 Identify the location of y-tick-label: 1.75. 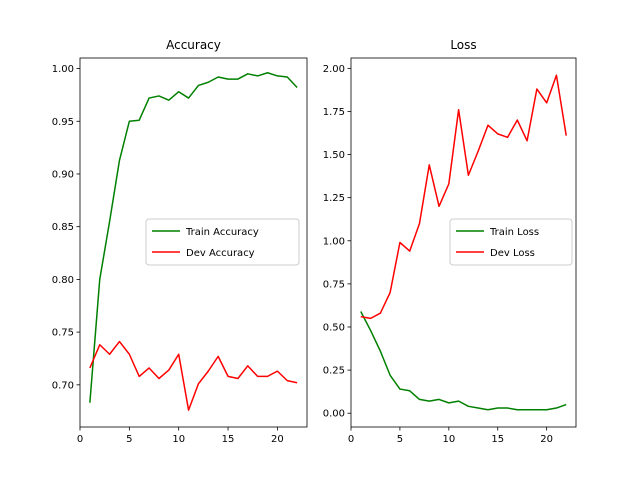
(334, 112).